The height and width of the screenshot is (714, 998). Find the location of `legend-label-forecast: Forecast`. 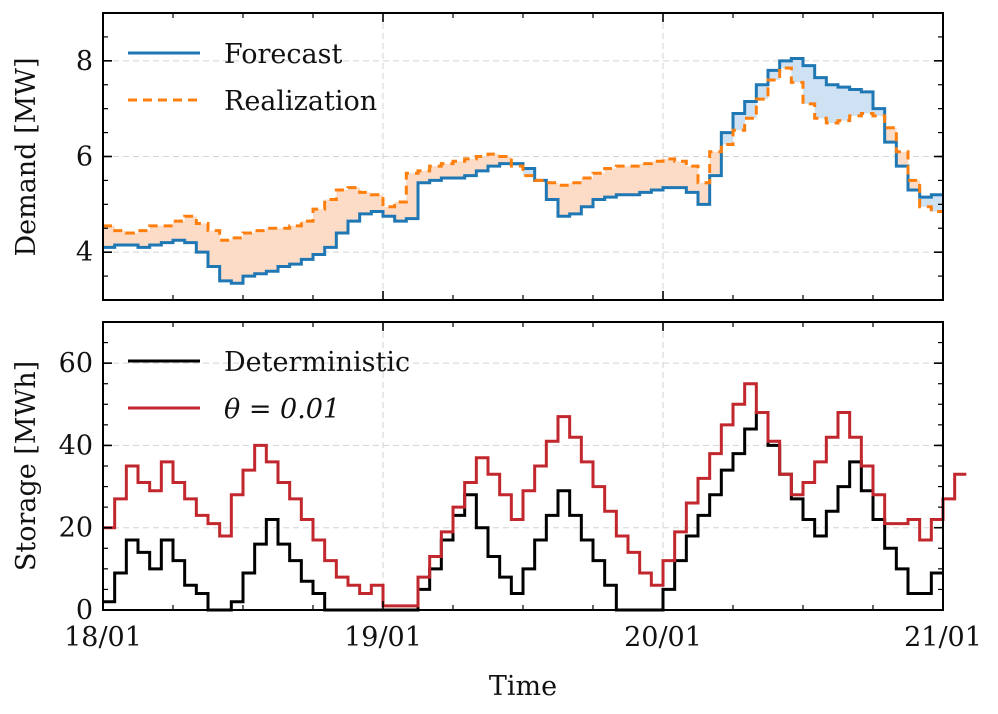

legend-label-forecast: Forecast is located at coordinates (283, 54).